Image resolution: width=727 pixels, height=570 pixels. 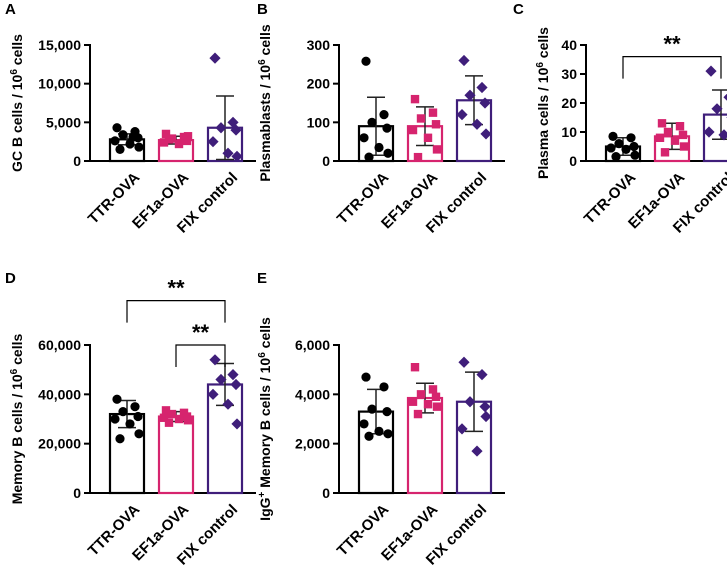 I want to click on panel-letter: D, so click(x=10, y=278).